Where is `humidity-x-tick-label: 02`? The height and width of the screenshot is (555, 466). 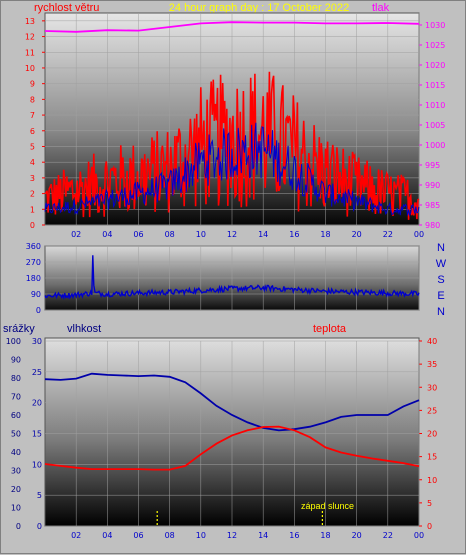
humidity-x-tick-label: 02 is located at coordinates (76, 535).